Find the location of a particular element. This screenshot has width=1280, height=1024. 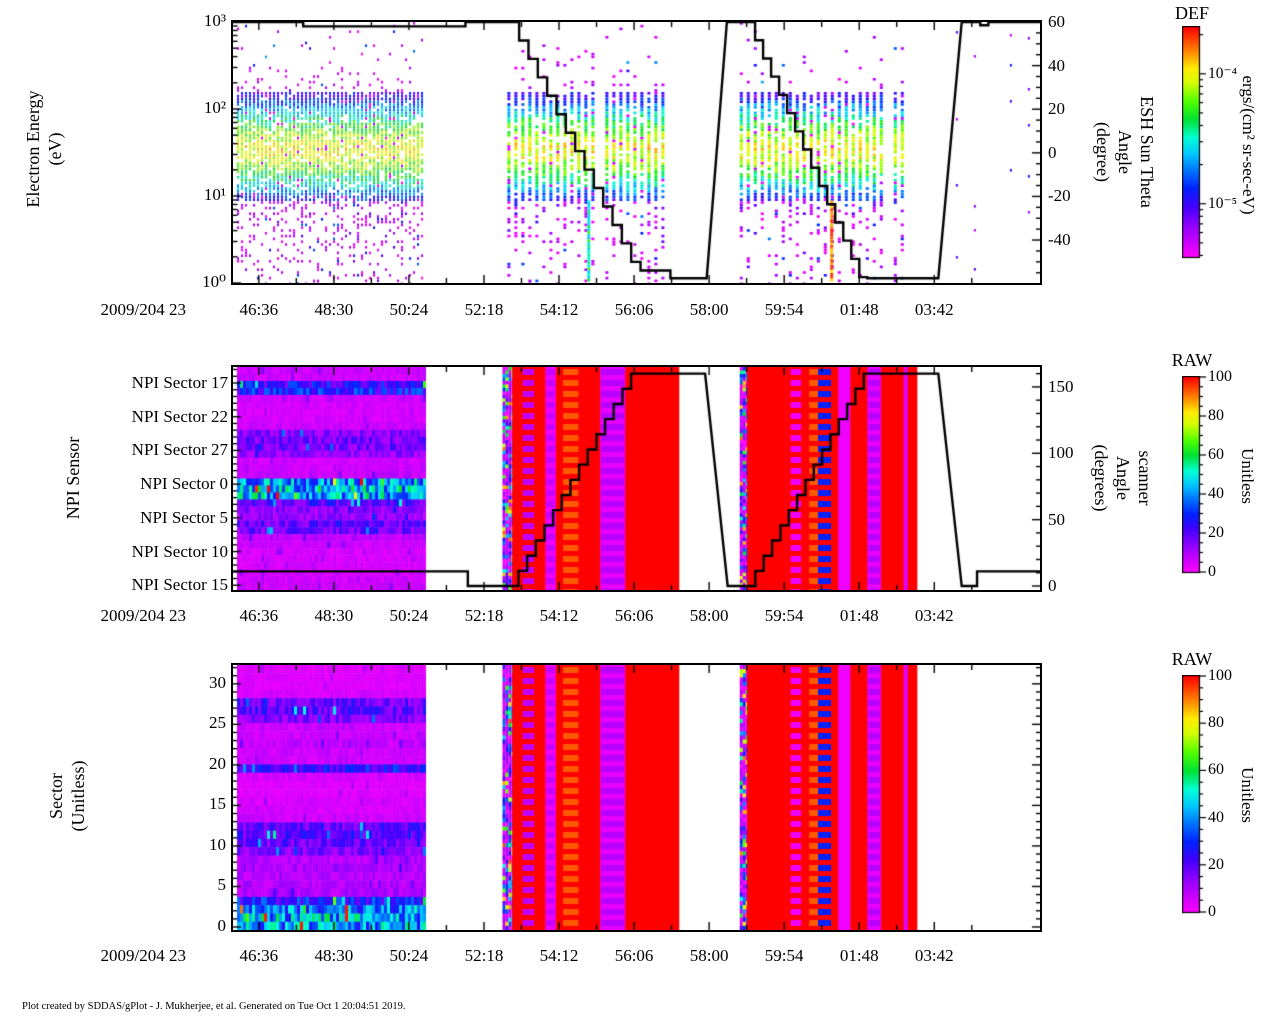

raw-colorbar-npi is located at coordinates (1196, 475).